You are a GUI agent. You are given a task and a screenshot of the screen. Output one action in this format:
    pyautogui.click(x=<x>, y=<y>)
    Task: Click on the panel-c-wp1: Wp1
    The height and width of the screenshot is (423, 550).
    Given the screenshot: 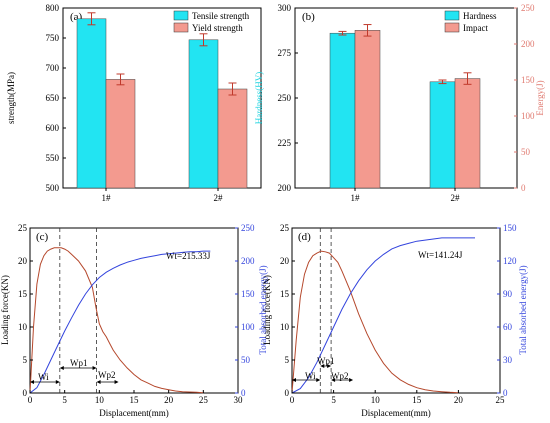 What is the action you would take?
    pyautogui.click(x=79, y=363)
    